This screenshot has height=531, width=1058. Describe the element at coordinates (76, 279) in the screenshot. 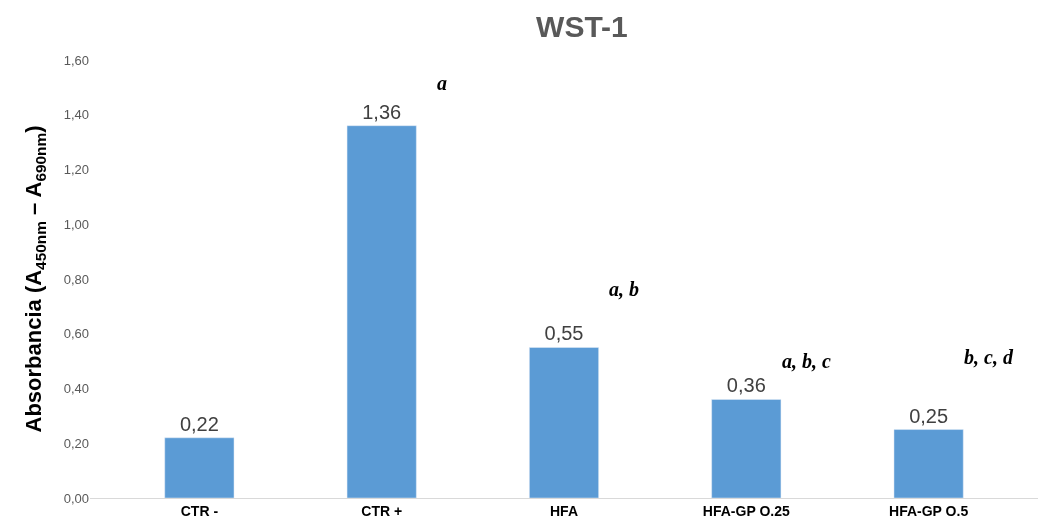

I see `y-tick-label: 0,80` at that location.